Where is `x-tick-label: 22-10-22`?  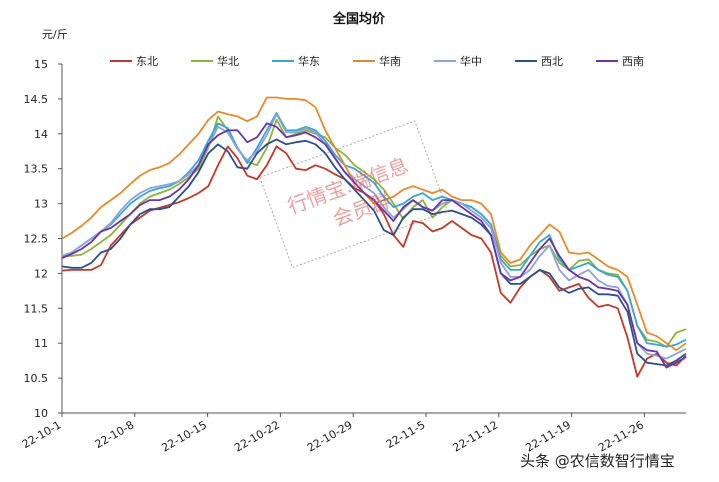 x-tick-label: 22-10-22 is located at coordinates (257, 436).